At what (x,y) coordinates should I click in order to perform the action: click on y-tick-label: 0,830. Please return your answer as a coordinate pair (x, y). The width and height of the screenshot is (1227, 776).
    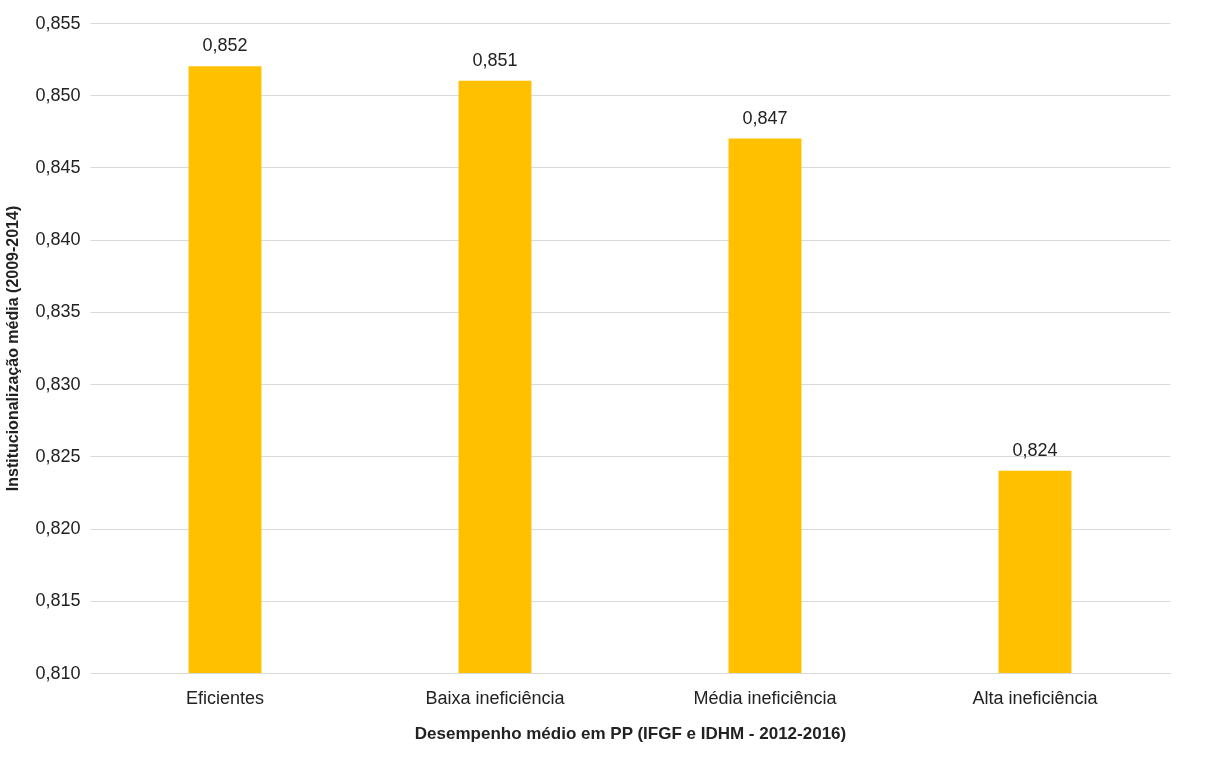
    Looking at the image, I should click on (58, 383).